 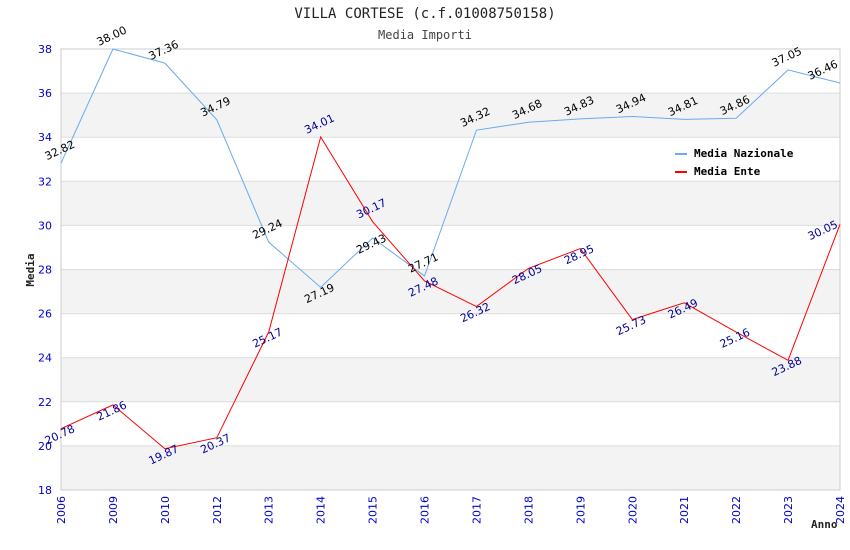 What do you see at coordinates (269, 510) in the screenshot?
I see `x-tick-label: 2013` at bounding box center [269, 510].